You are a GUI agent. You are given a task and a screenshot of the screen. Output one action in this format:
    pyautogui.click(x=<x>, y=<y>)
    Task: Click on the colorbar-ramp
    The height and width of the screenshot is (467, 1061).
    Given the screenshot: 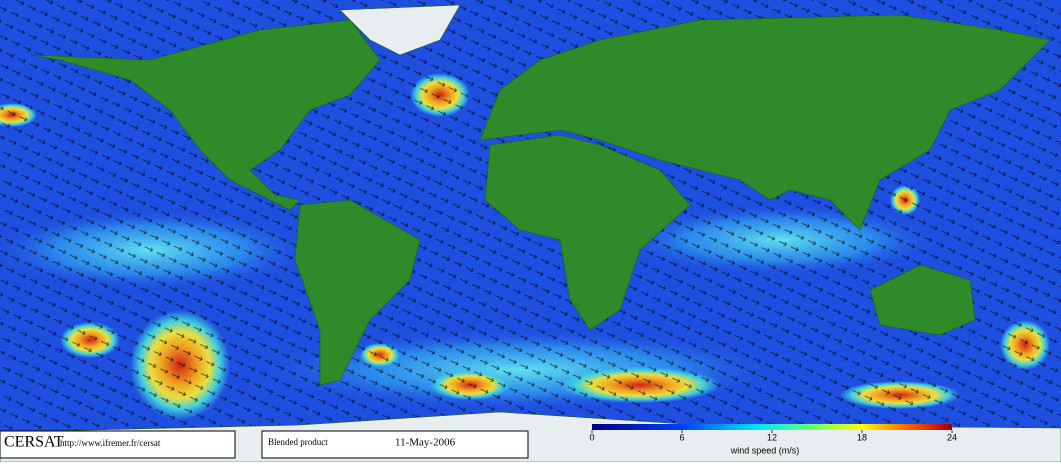 What is the action you would take?
    pyautogui.click(x=772, y=427)
    